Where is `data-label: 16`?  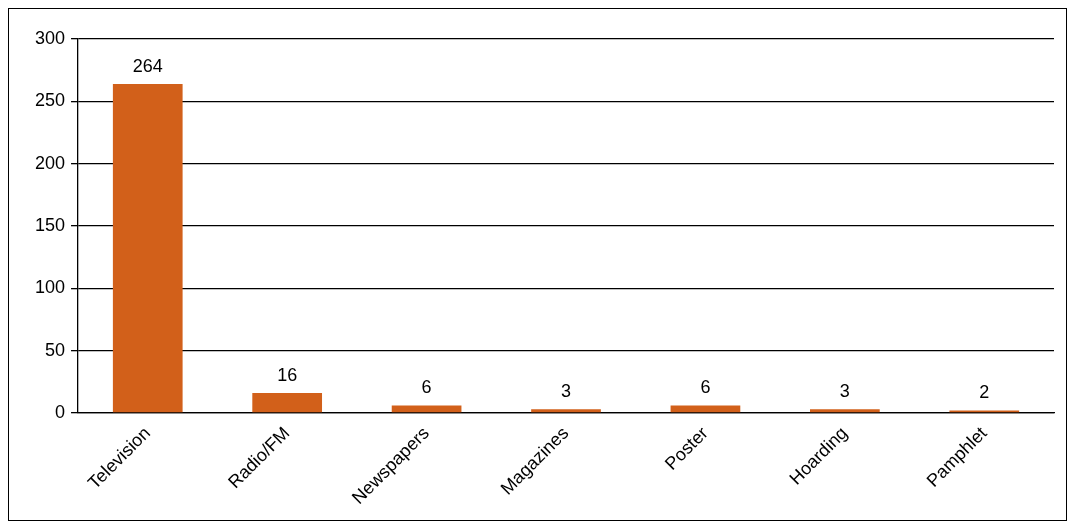
data-label: 16 is located at coordinates (287, 375).